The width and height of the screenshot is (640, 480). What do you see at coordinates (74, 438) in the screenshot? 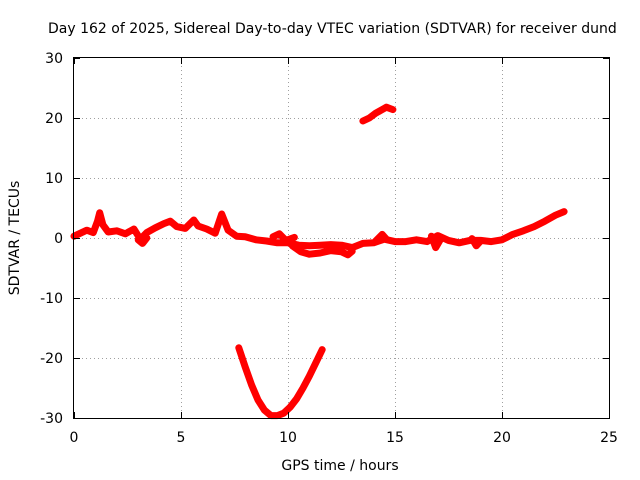
I see `x-tick-label: 0` at bounding box center [74, 438].